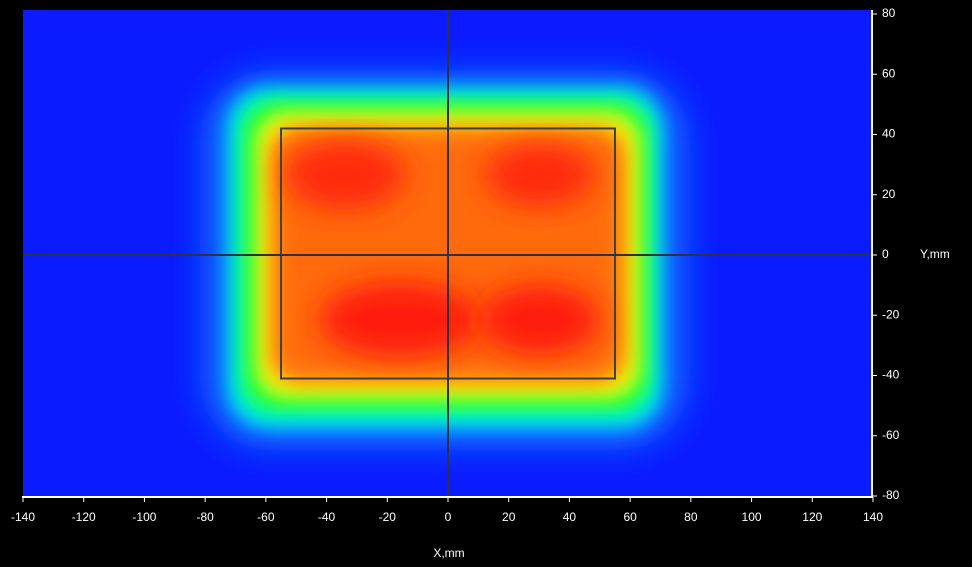 This screenshot has height=567, width=972. I want to click on x-tick-label: -140, so click(23, 517).